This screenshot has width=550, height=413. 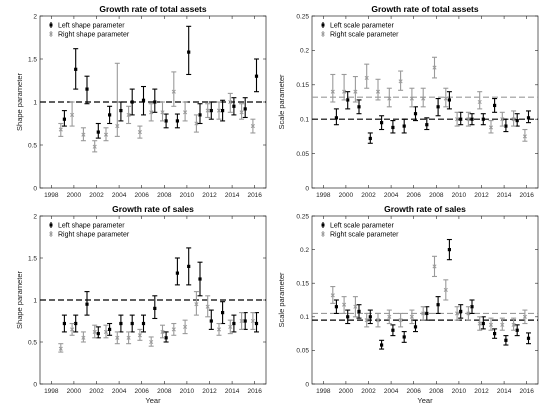 What do you see at coordinates (35, 216) in the screenshot?
I see `y-tick-label: 2` at bounding box center [35, 216].